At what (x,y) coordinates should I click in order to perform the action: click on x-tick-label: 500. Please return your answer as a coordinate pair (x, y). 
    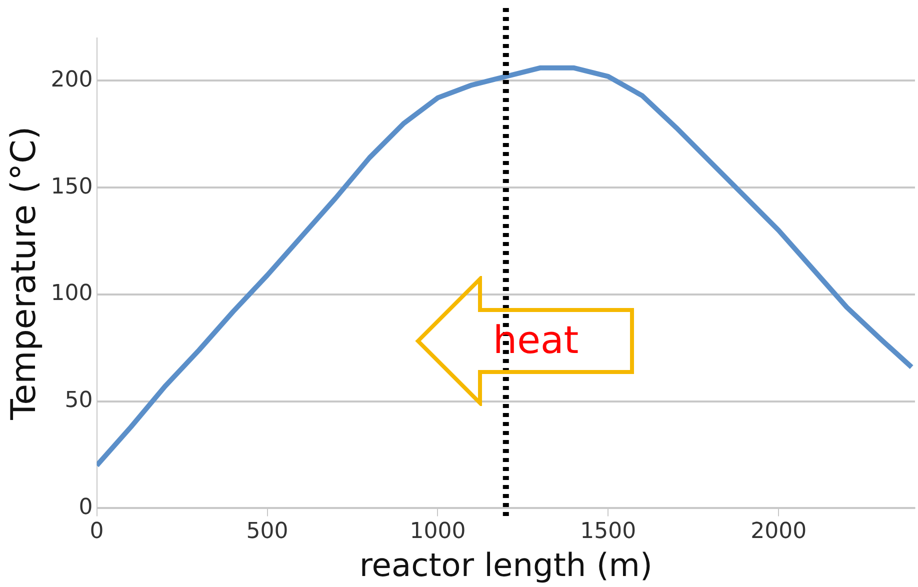
    Looking at the image, I should click on (267, 531).